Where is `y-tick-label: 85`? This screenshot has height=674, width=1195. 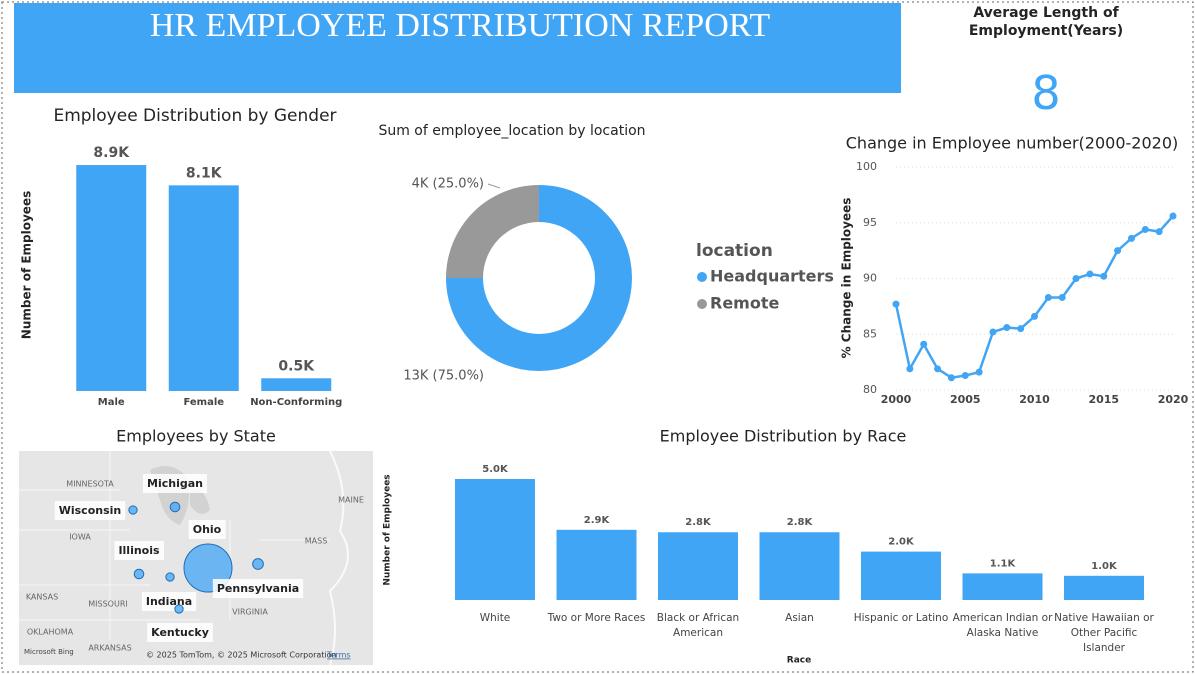
y-tick-label: 85 is located at coordinates (870, 333).